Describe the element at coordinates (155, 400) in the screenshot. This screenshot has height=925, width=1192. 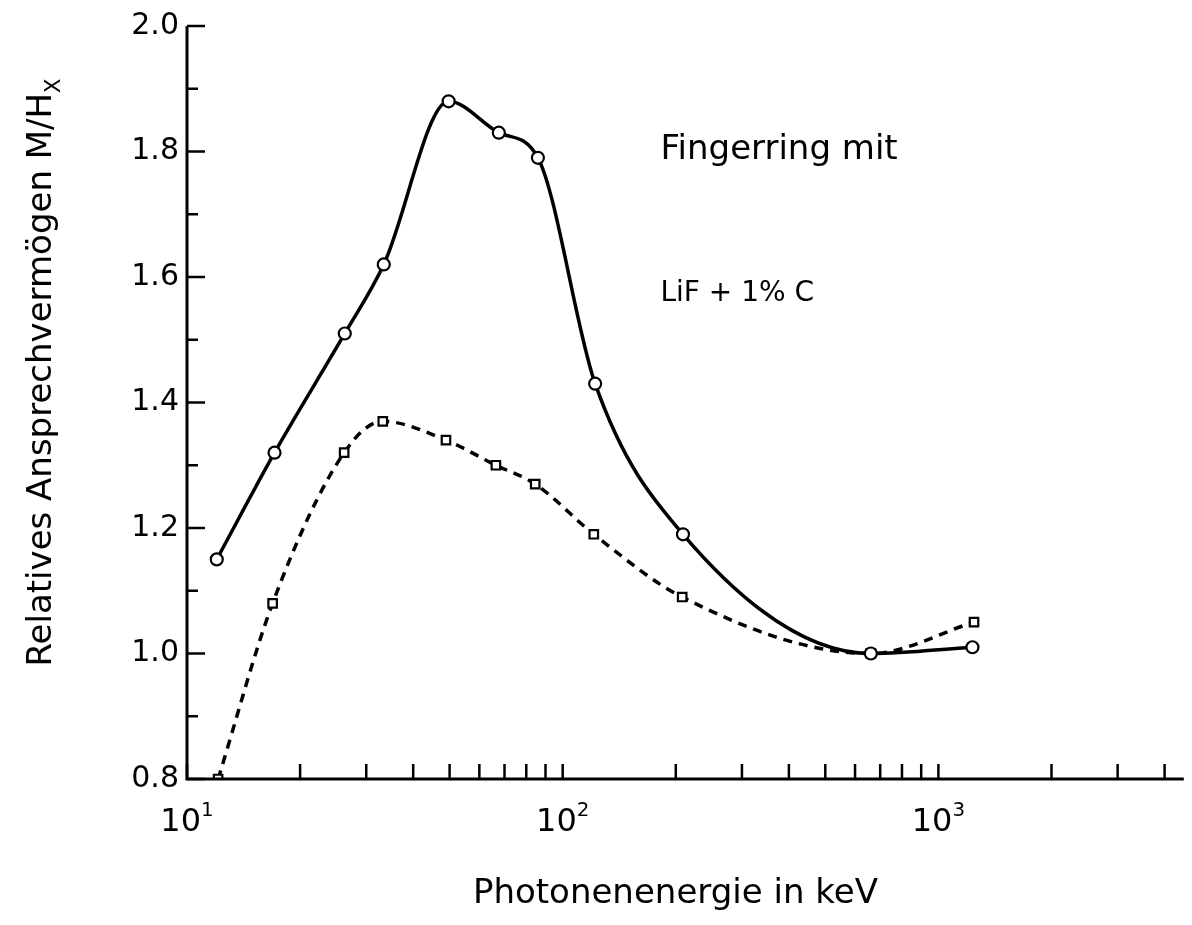
I see `y-tick-label: 1.4` at that location.